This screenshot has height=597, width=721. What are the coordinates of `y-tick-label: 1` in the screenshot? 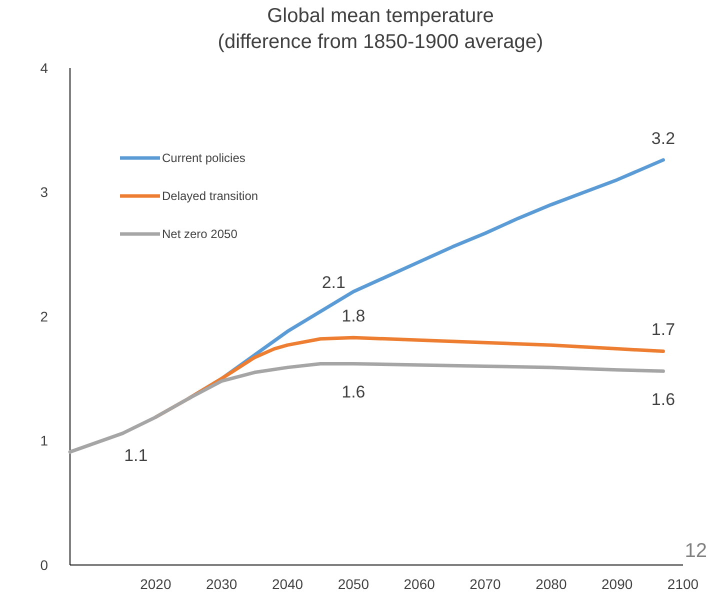 It's located at (44, 440).